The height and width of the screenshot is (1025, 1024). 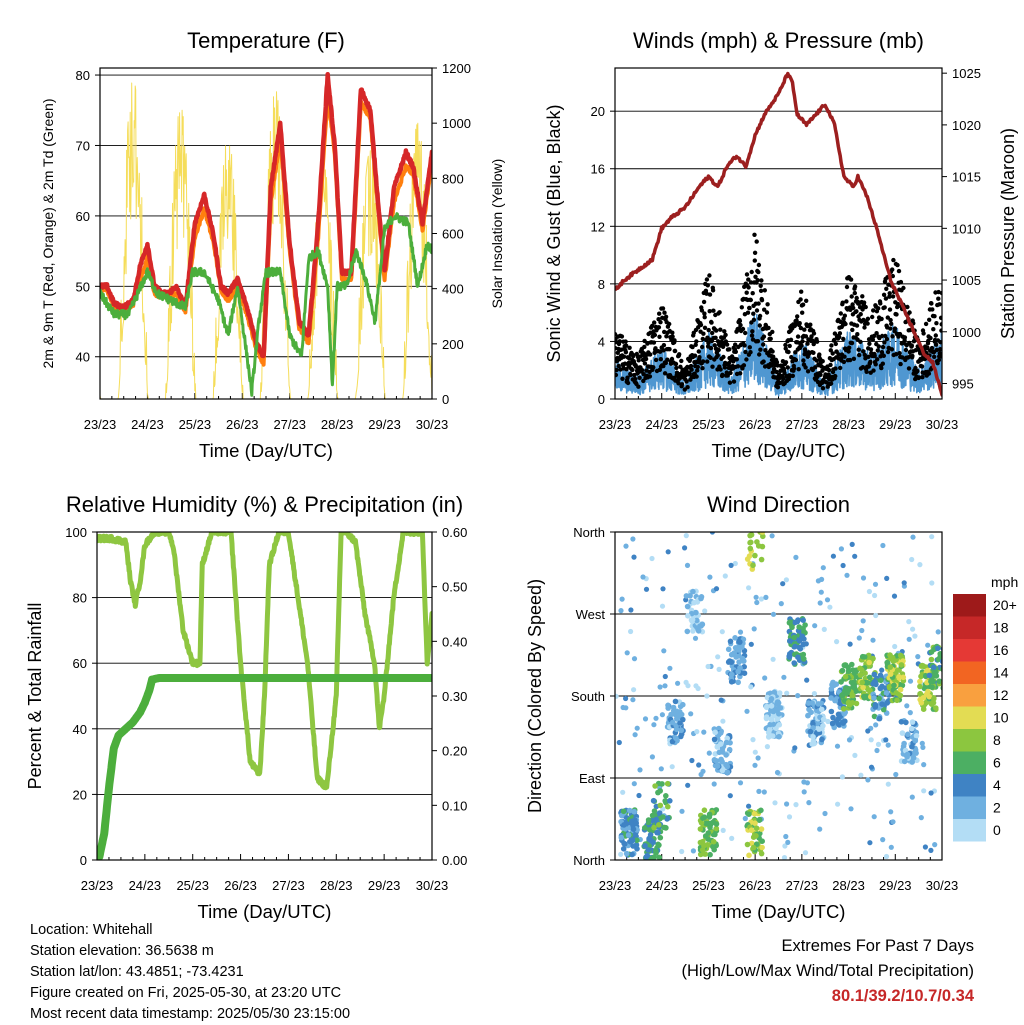 What do you see at coordinates (264, 696) in the screenshot?
I see `humidity-data` at bounding box center [264, 696].